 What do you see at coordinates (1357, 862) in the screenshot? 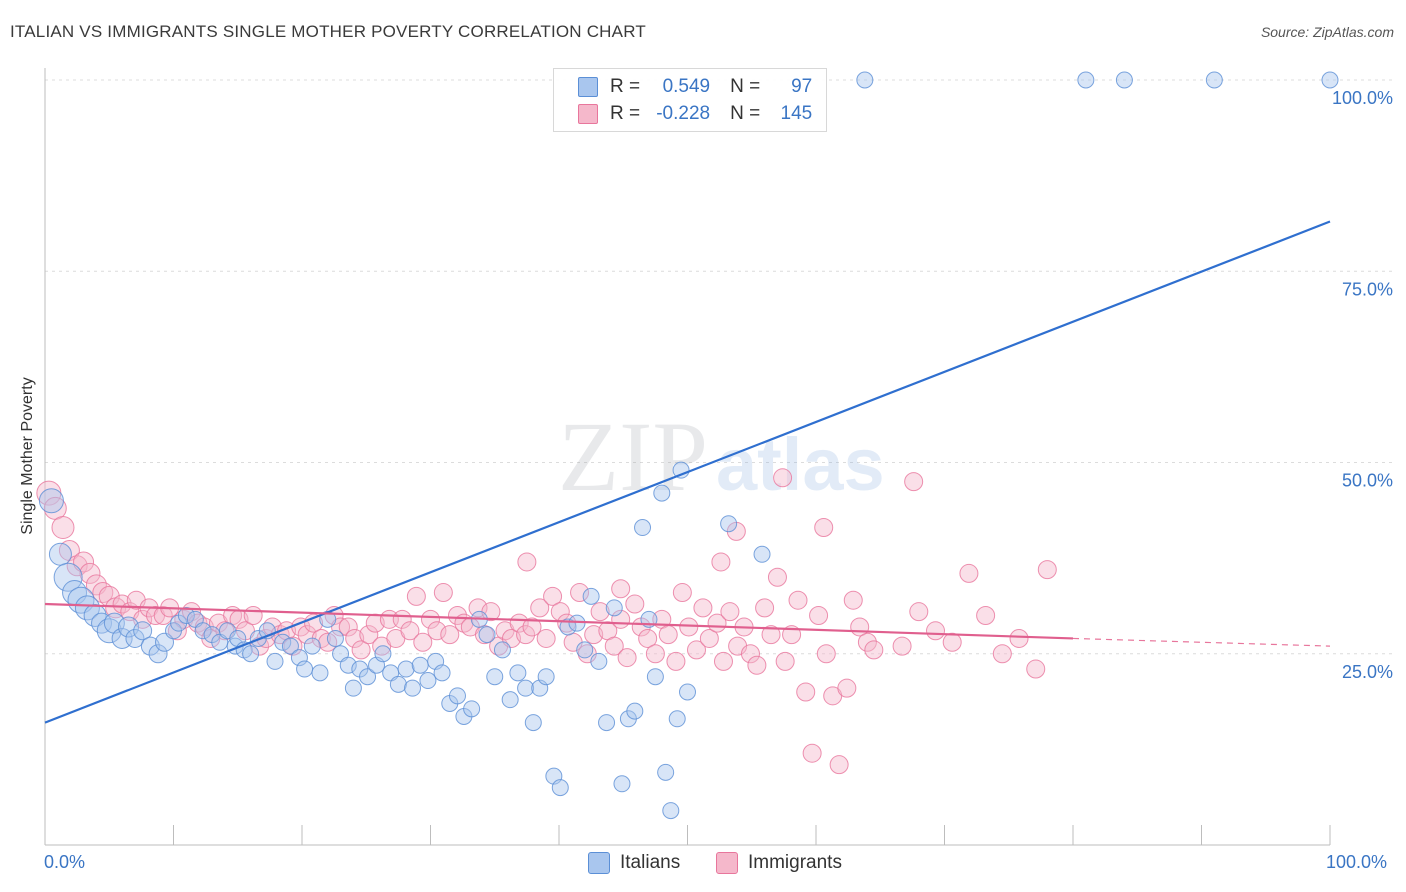
I see `x-tick-max: 100.0%` at bounding box center [1357, 862].